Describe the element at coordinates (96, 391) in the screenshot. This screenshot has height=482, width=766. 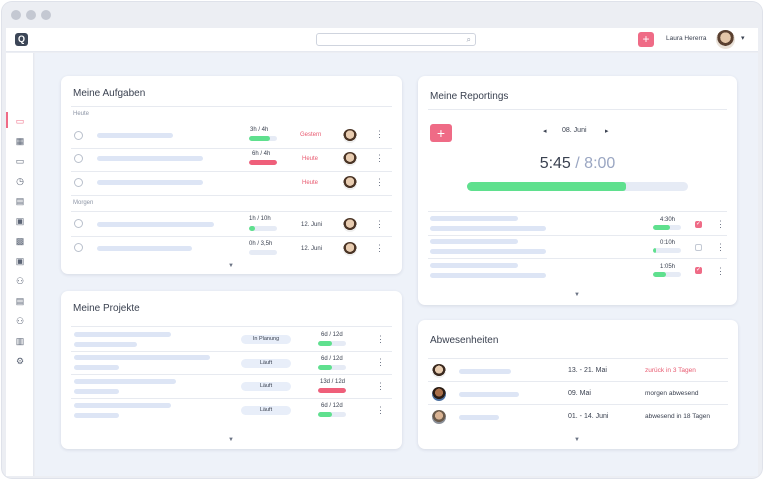
I see `project-client-placeholder` at that location.